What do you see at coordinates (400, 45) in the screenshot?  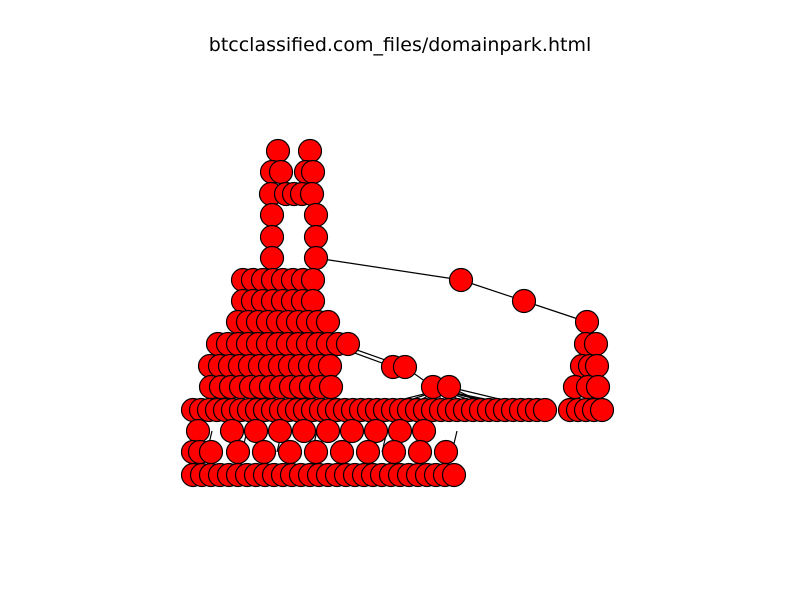 I see `graph-title: btcclassified.com_files/domainpark.html` at bounding box center [400, 45].